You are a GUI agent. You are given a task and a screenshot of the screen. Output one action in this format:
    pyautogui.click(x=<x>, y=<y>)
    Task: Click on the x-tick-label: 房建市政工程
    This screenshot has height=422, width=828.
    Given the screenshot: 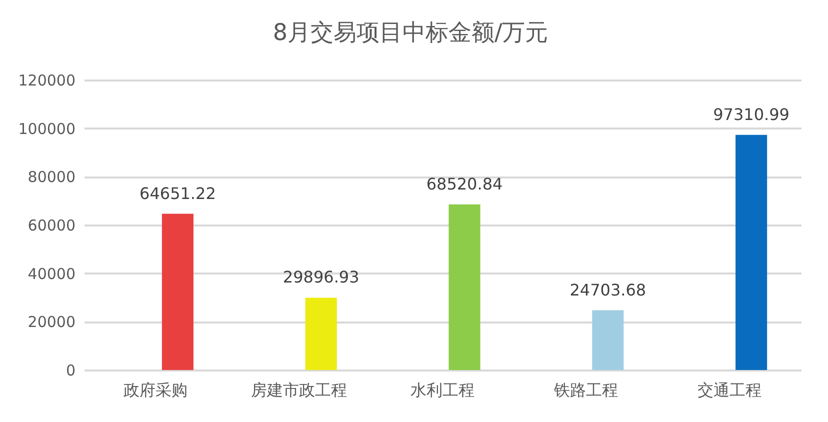 What is the action you would take?
    pyautogui.click(x=299, y=390)
    